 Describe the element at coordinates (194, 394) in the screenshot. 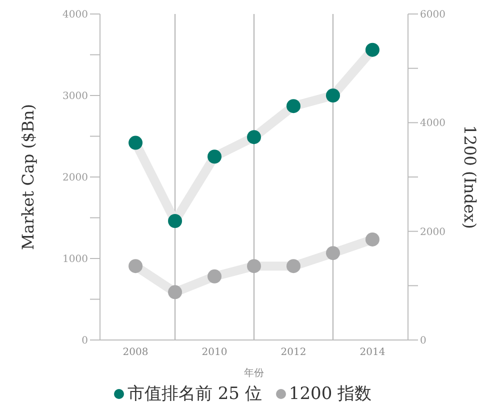

I see `legend-label: 市值排名前 25 位` at that location.